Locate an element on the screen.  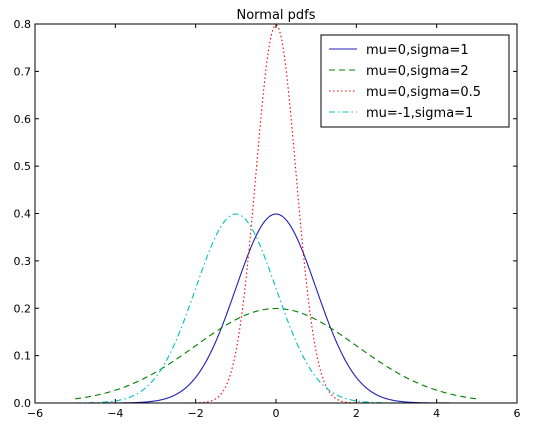
y-tick-label: 0.6 is located at coordinates (23, 119).